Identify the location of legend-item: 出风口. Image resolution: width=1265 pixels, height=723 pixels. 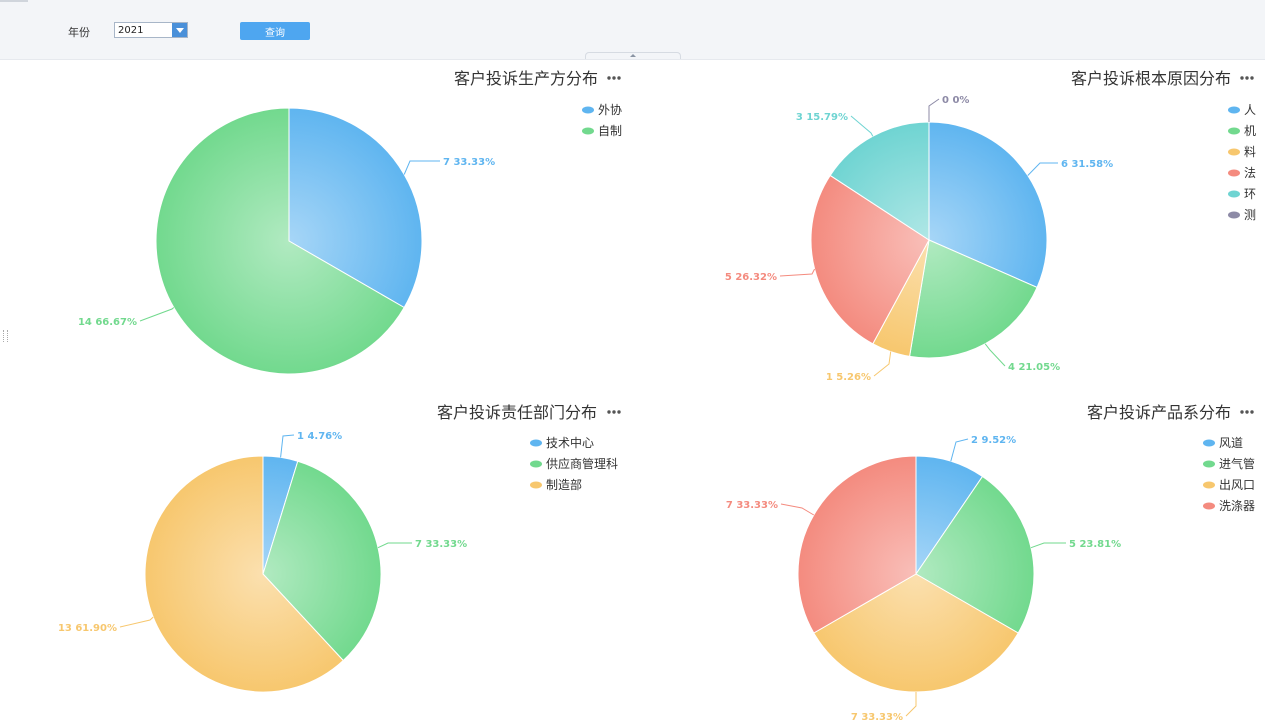
(1229, 485).